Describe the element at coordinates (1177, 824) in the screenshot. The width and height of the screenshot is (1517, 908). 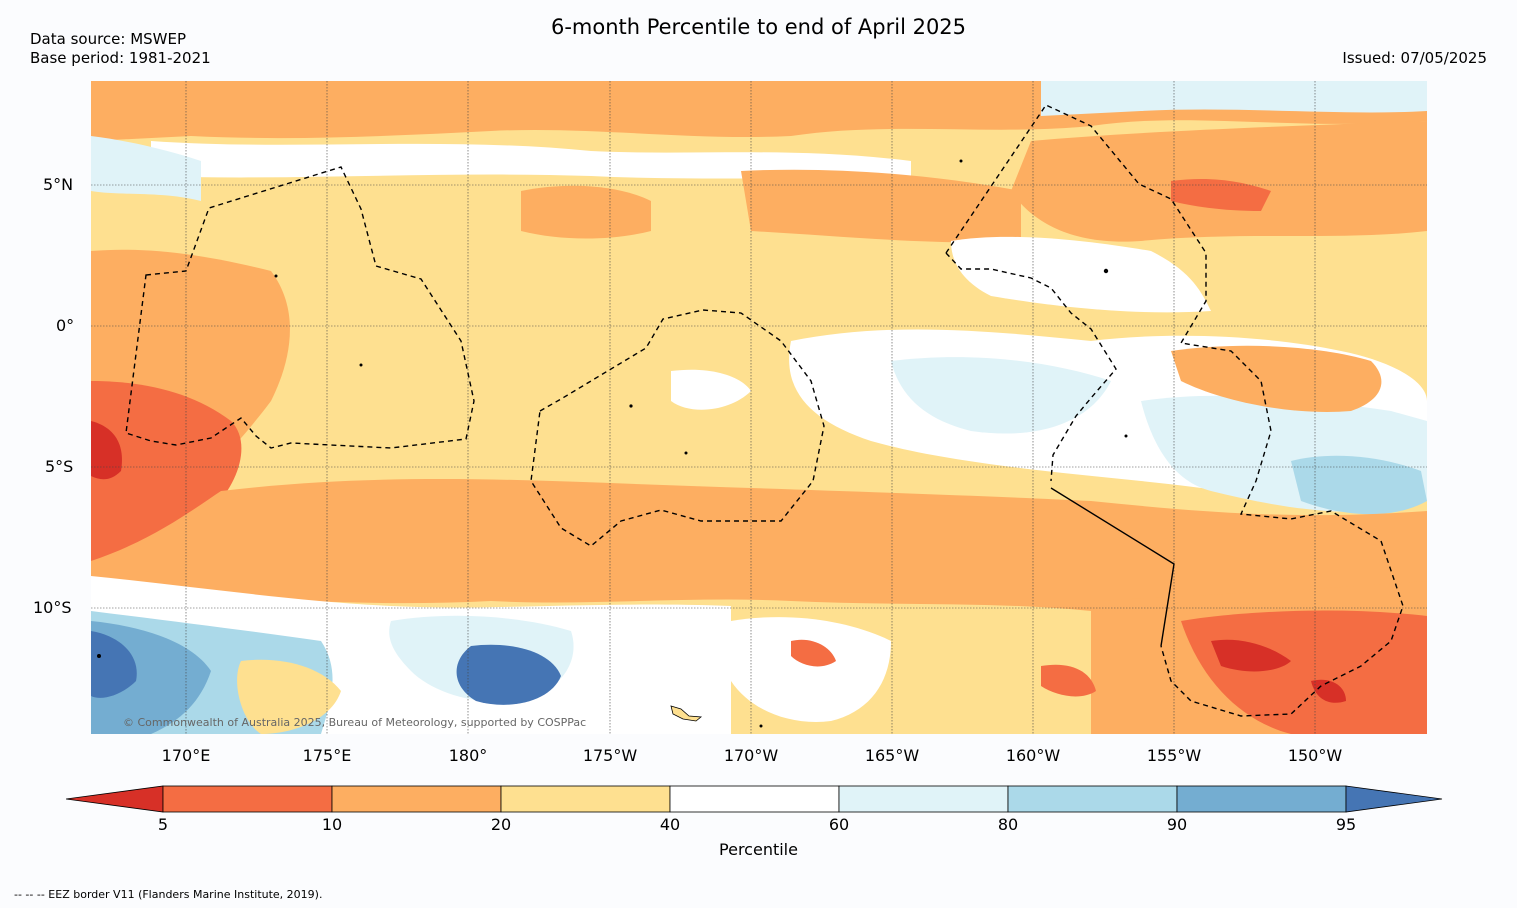
I see `colorbar-tick: 90` at that location.